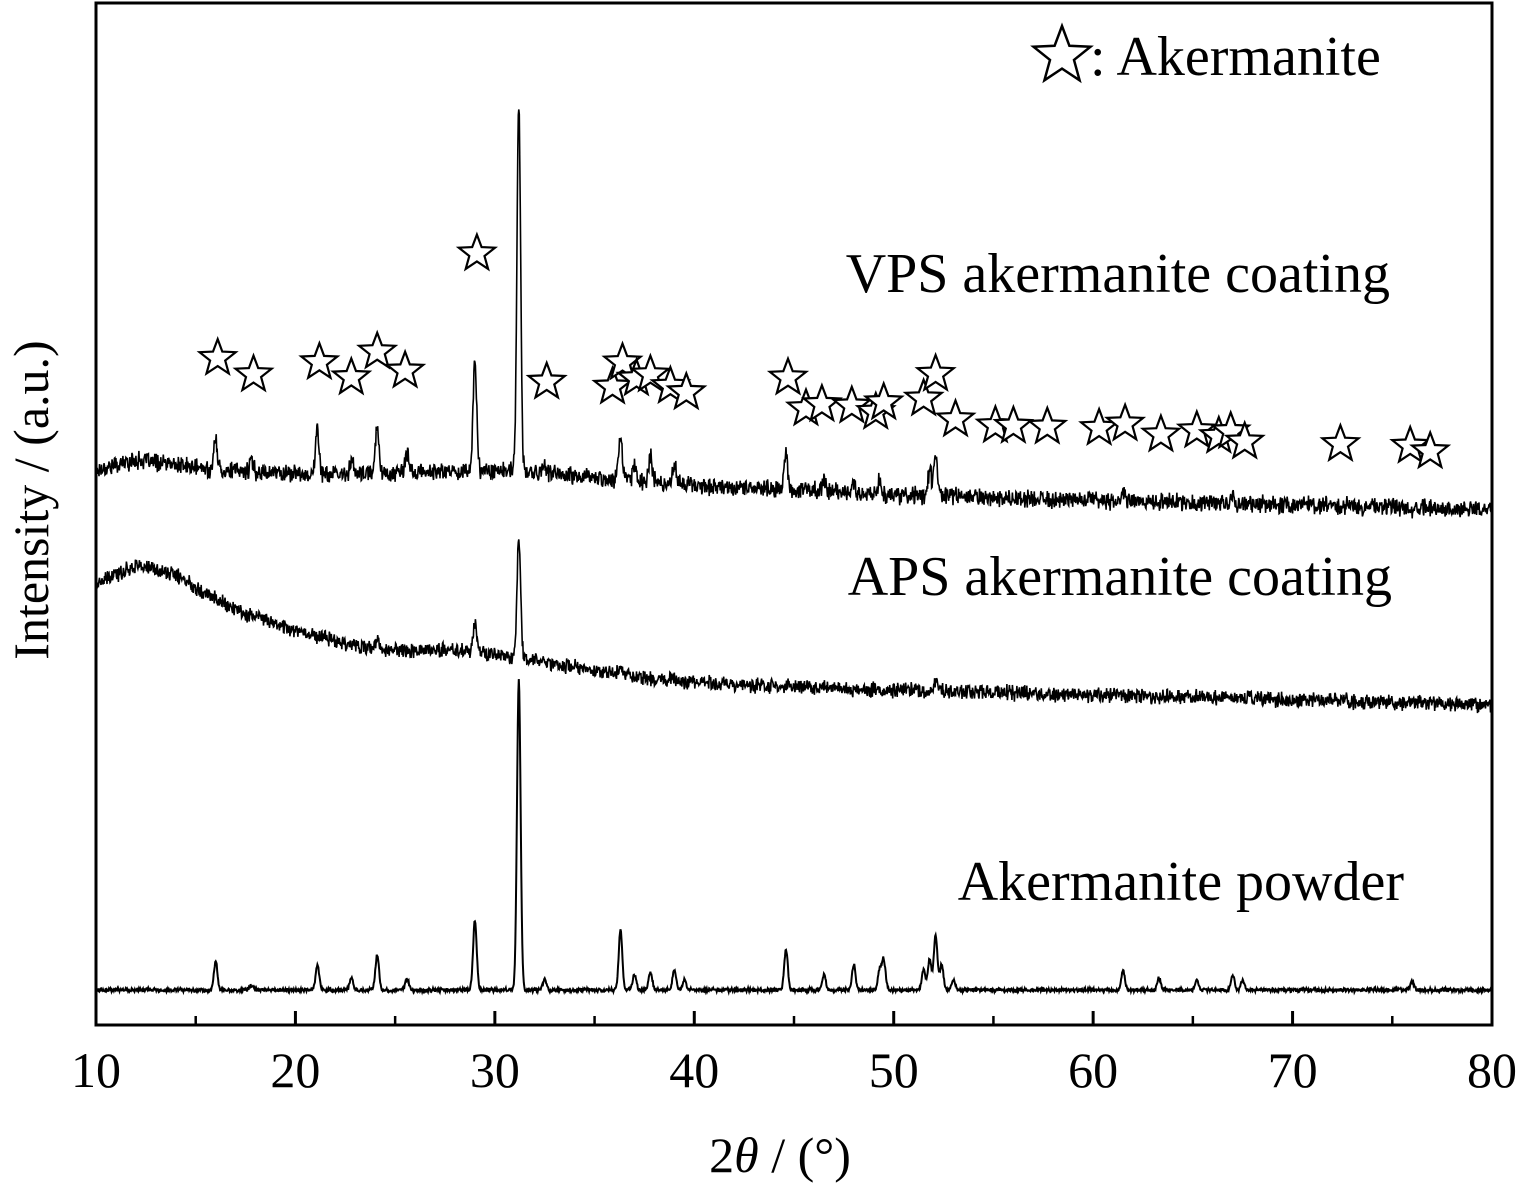 This screenshot has width=1522, height=1191. Describe the element at coordinates (794, 1054) in the screenshot. I see `x-axis: 10 20 30 40 50 60 70 80` at that location.